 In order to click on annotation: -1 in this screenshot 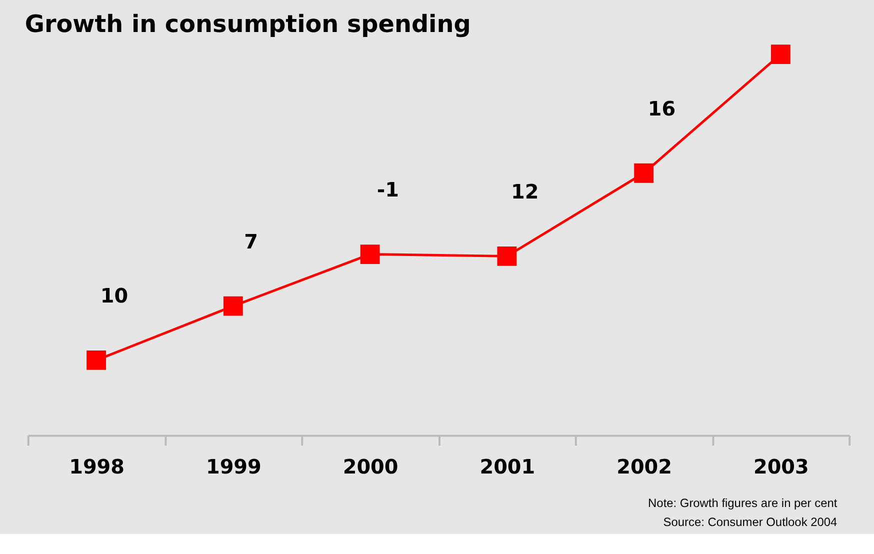, I will do `click(388, 190)`.